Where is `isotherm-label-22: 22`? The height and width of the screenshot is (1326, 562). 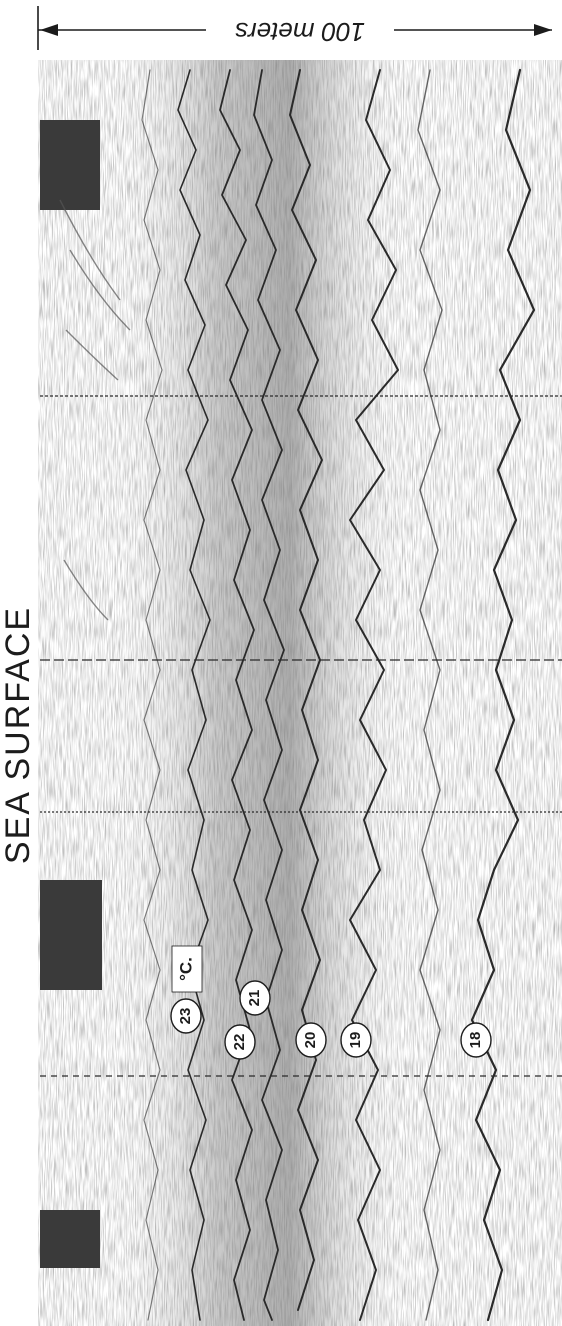
isotherm-label-22: 22 is located at coordinates (240, 1042).